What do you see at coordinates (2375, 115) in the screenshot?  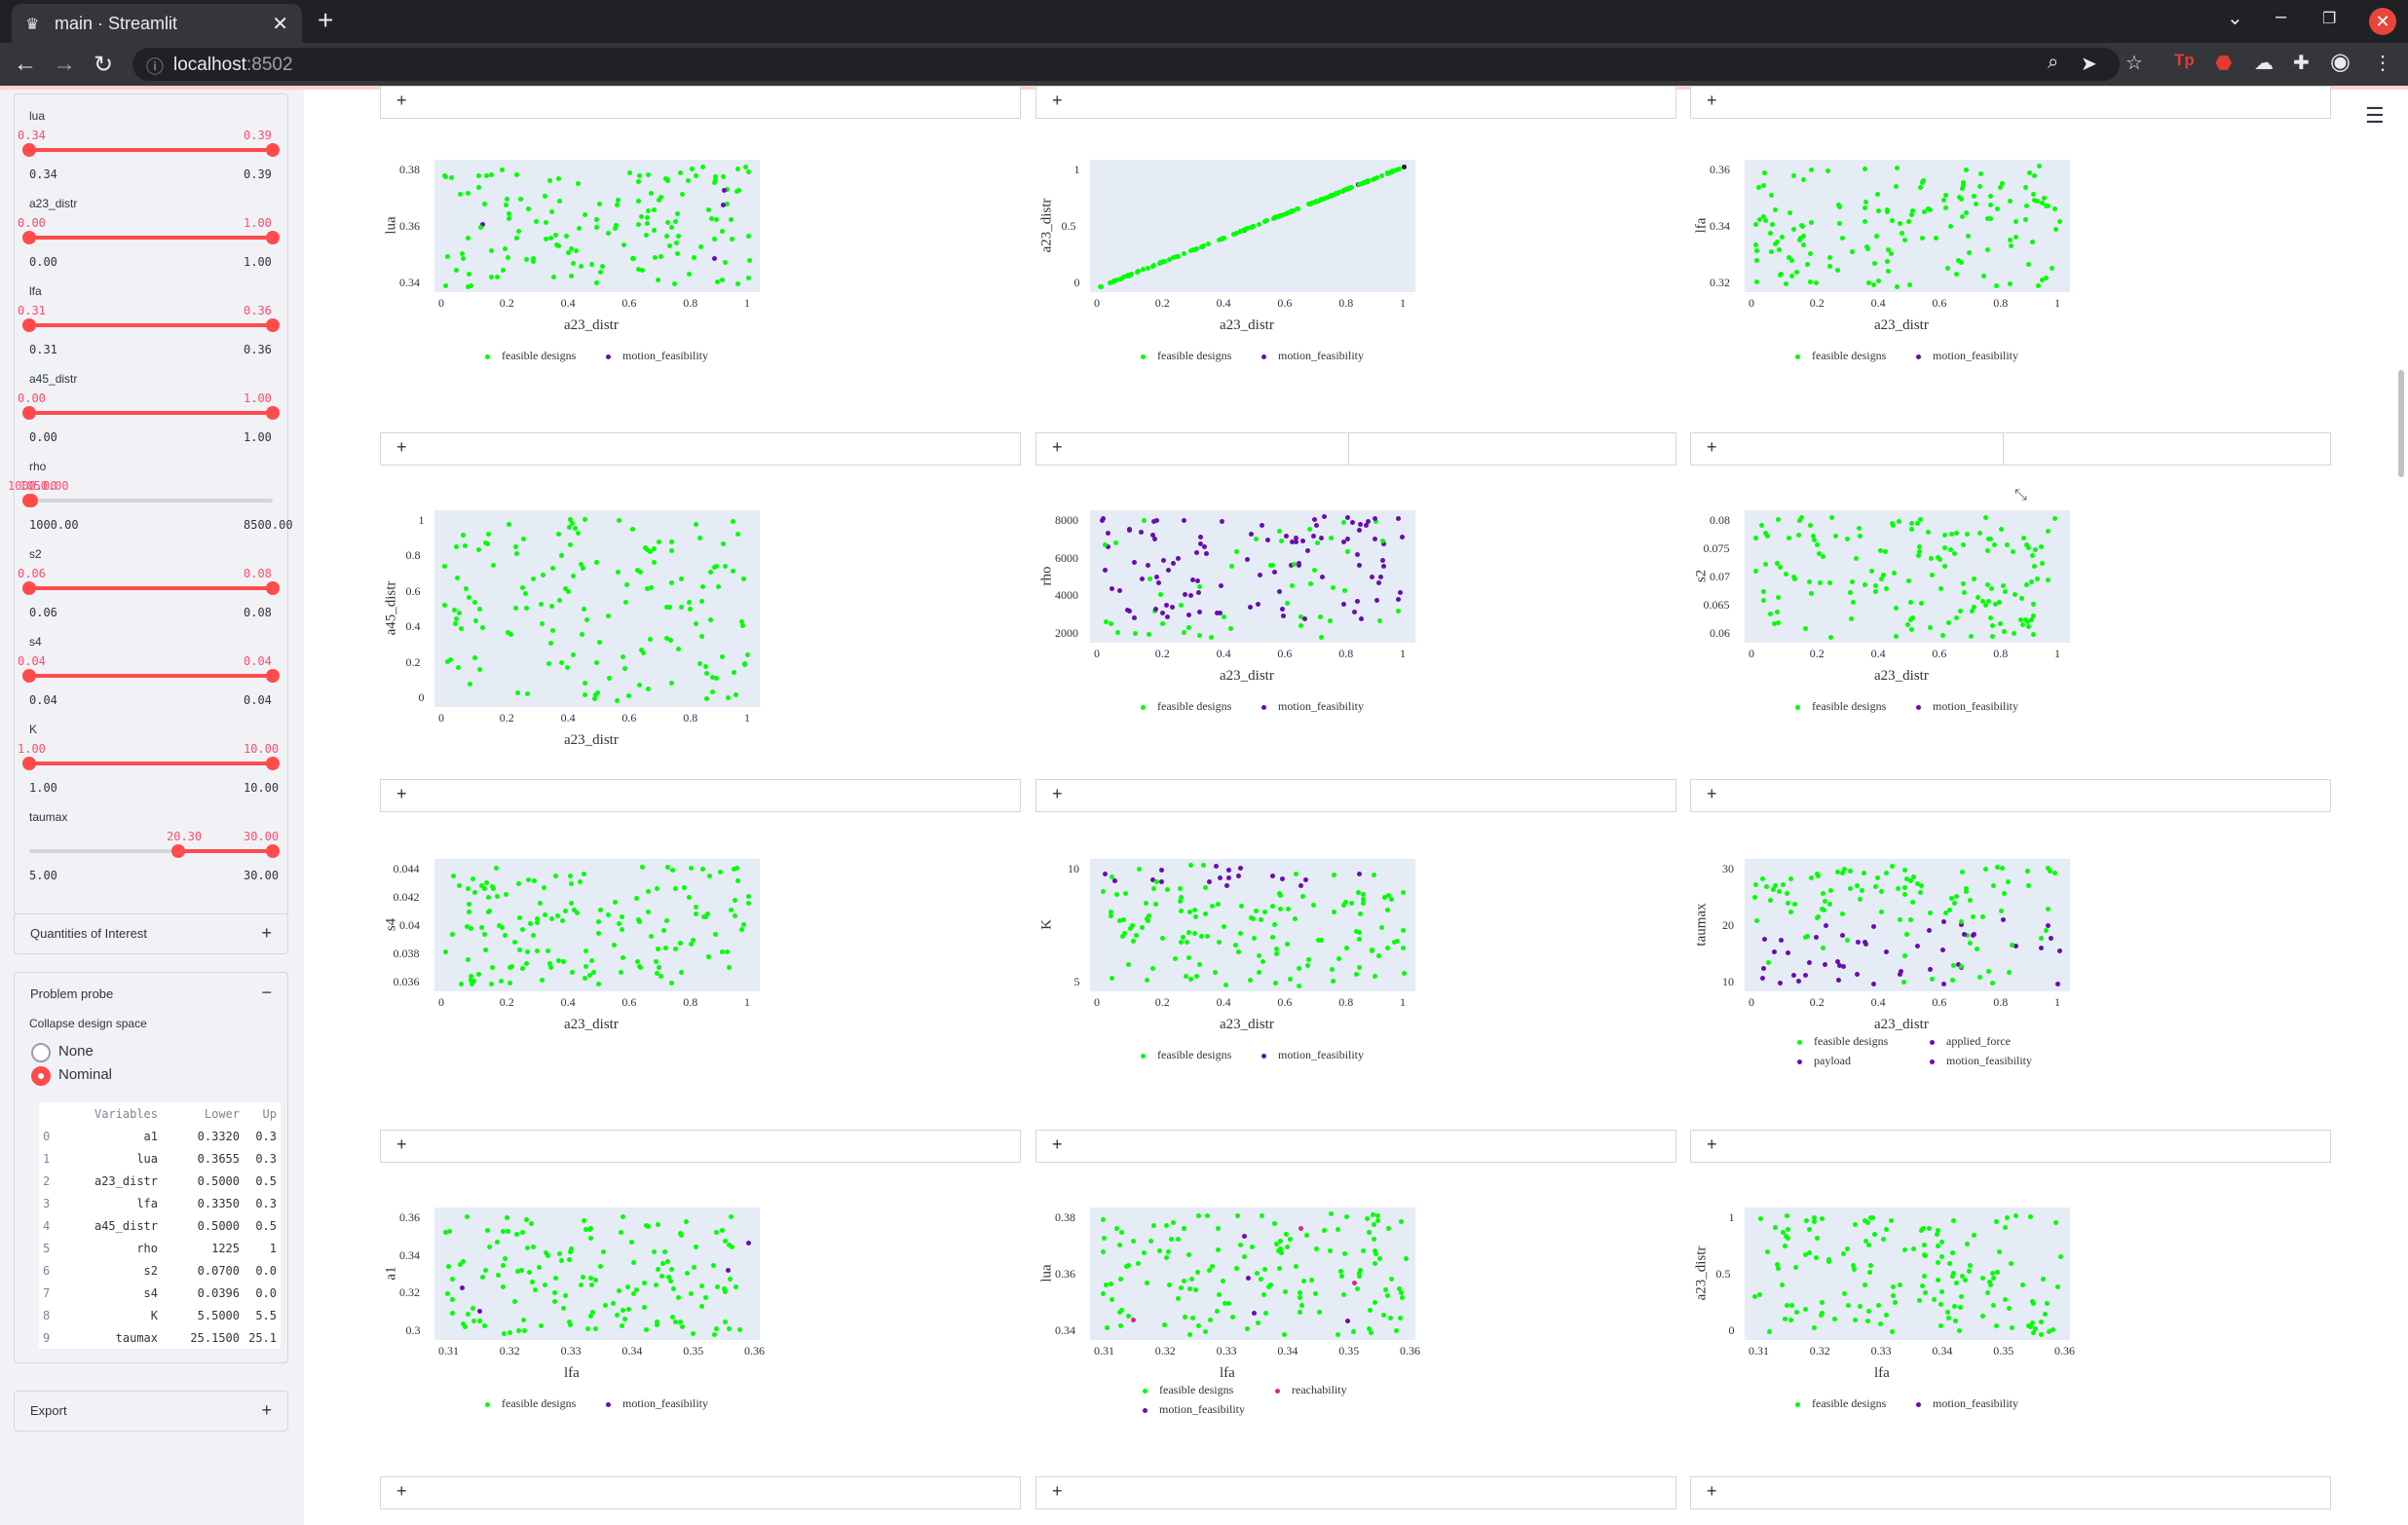 I see `hamburger-menu-icon: ☰` at bounding box center [2375, 115].